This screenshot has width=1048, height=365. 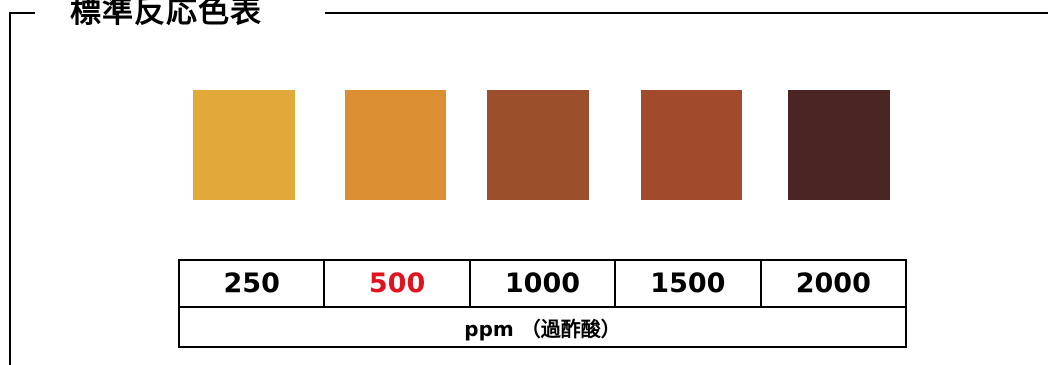 I want to click on value-cell-1500: 1500, so click(x=688, y=283).